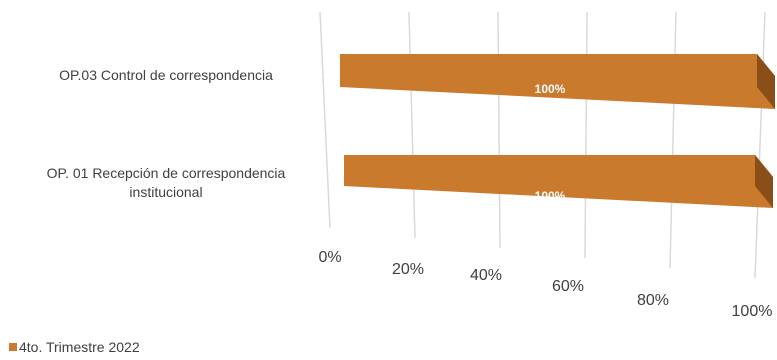 This screenshot has height=360, width=777. What do you see at coordinates (79, 347) in the screenshot?
I see `legend-label: 4to. Trimestre 2022` at bounding box center [79, 347].